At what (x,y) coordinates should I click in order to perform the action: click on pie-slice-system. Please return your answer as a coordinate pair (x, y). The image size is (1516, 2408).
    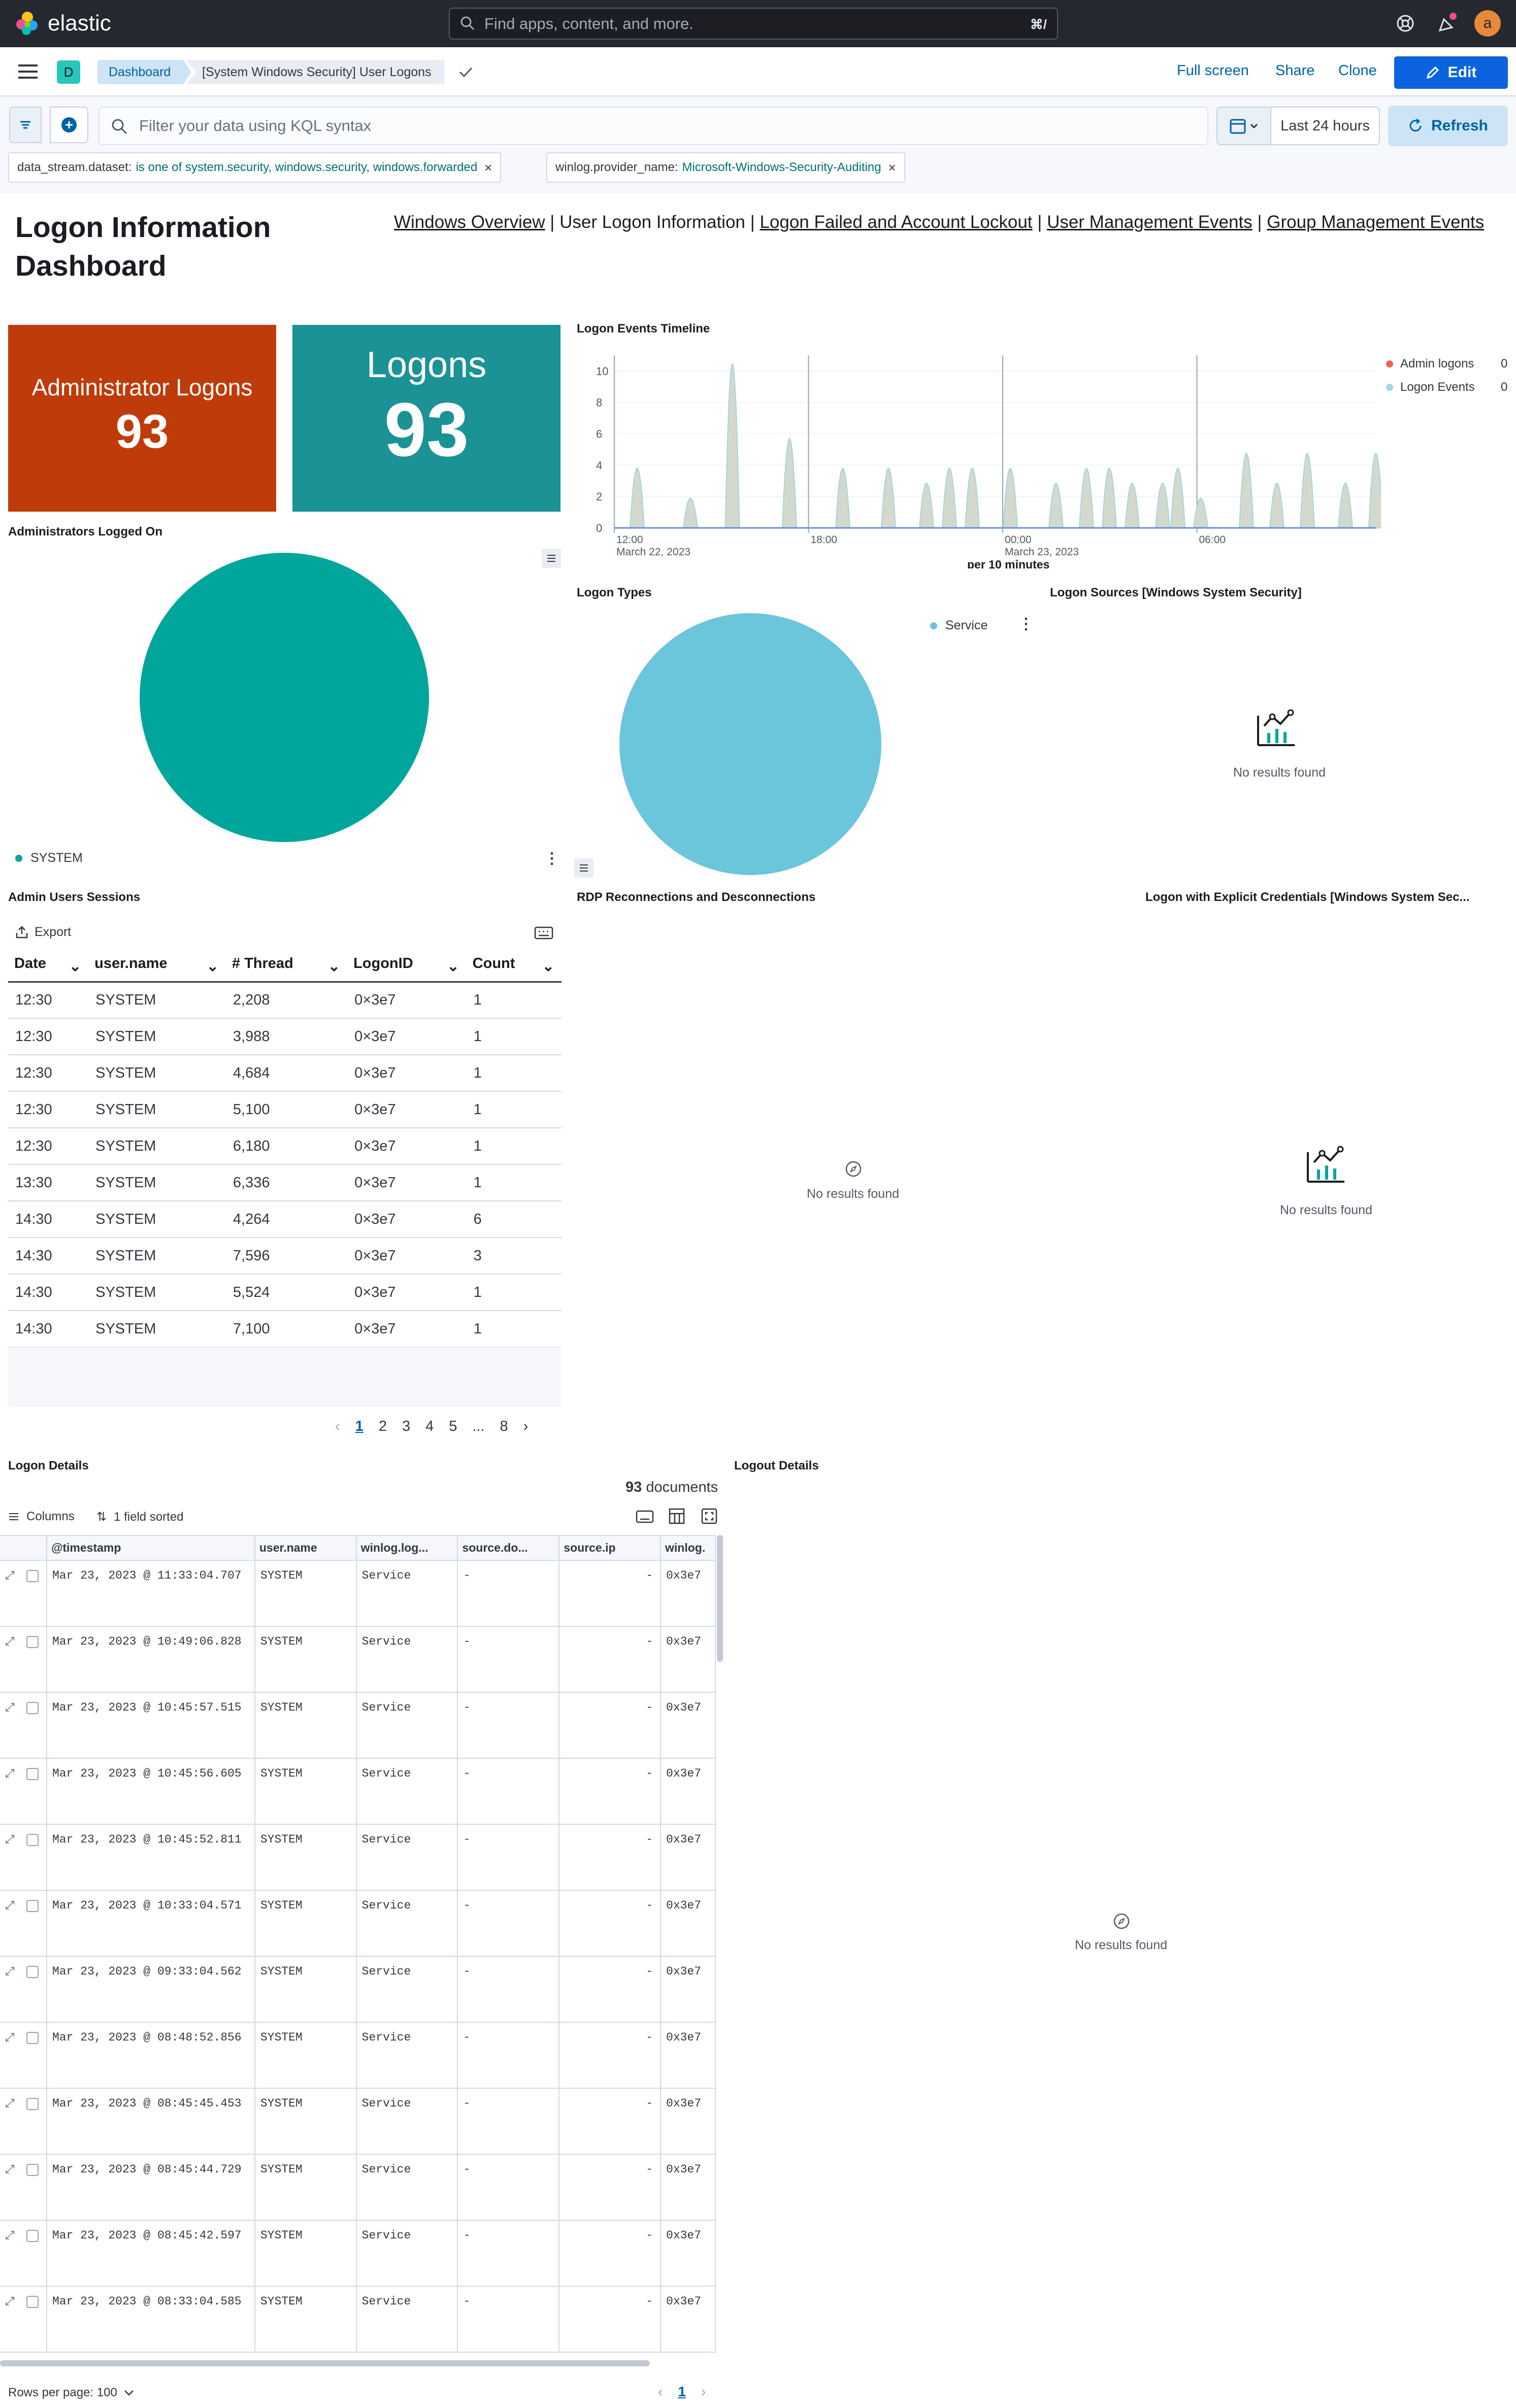
    Looking at the image, I should click on (284, 697).